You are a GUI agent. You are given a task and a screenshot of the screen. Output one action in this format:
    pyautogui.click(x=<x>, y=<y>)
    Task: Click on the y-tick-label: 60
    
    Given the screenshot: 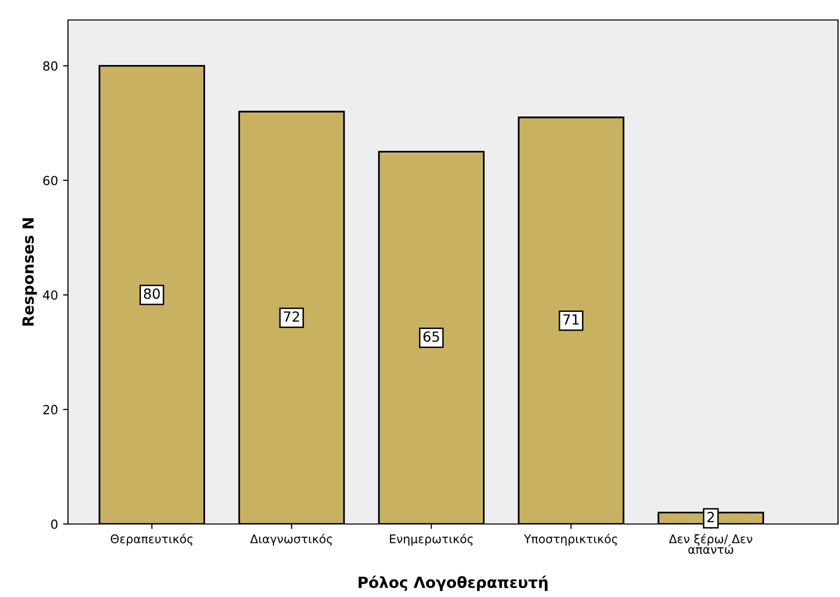 What is the action you would take?
    pyautogui.click(x=50, y=181)
    